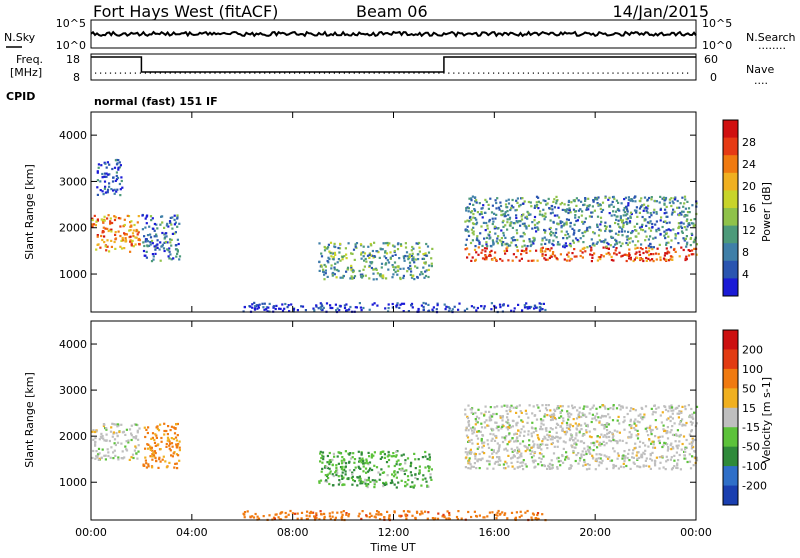  Describe the element at coordinates (730, 287) in the screenshot. I see `colorbar-segment` at that location.